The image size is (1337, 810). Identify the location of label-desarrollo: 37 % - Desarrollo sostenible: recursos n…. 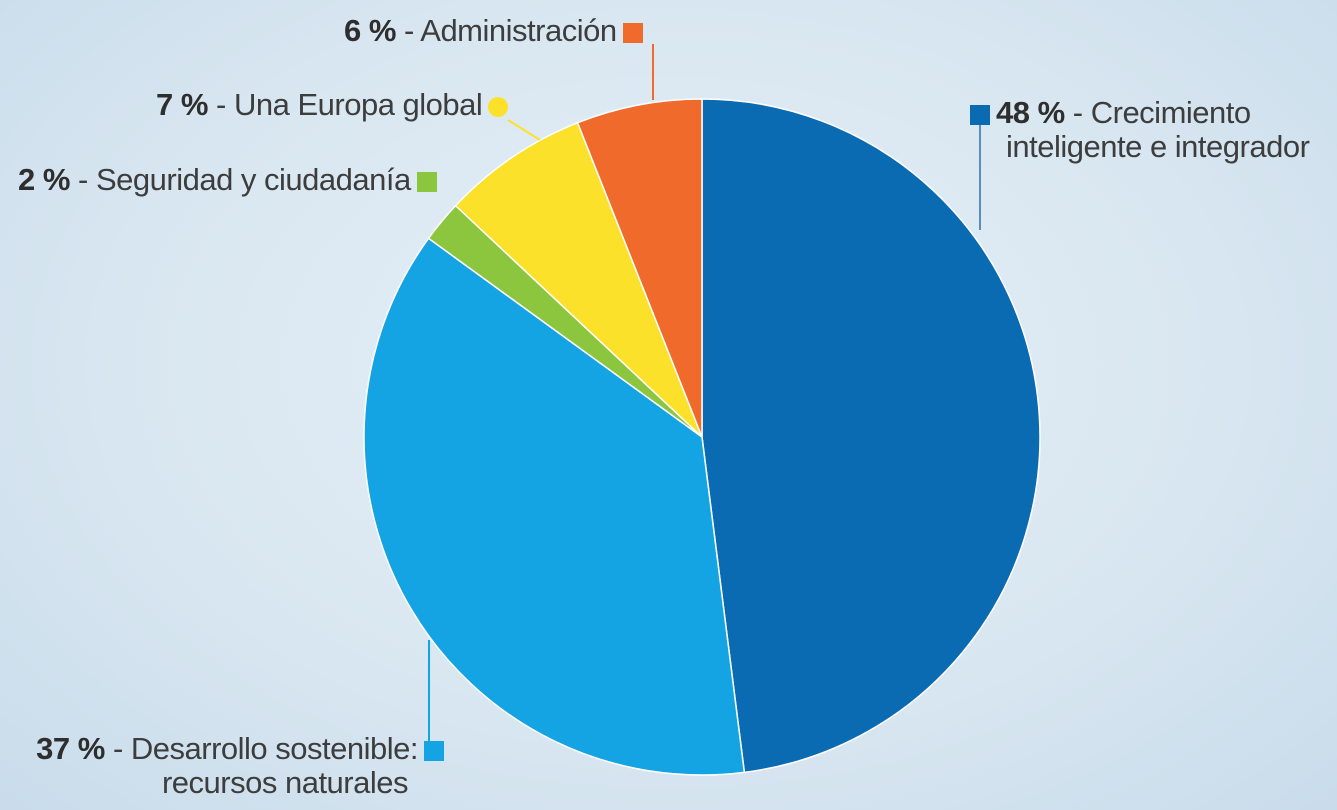
(240, 766).